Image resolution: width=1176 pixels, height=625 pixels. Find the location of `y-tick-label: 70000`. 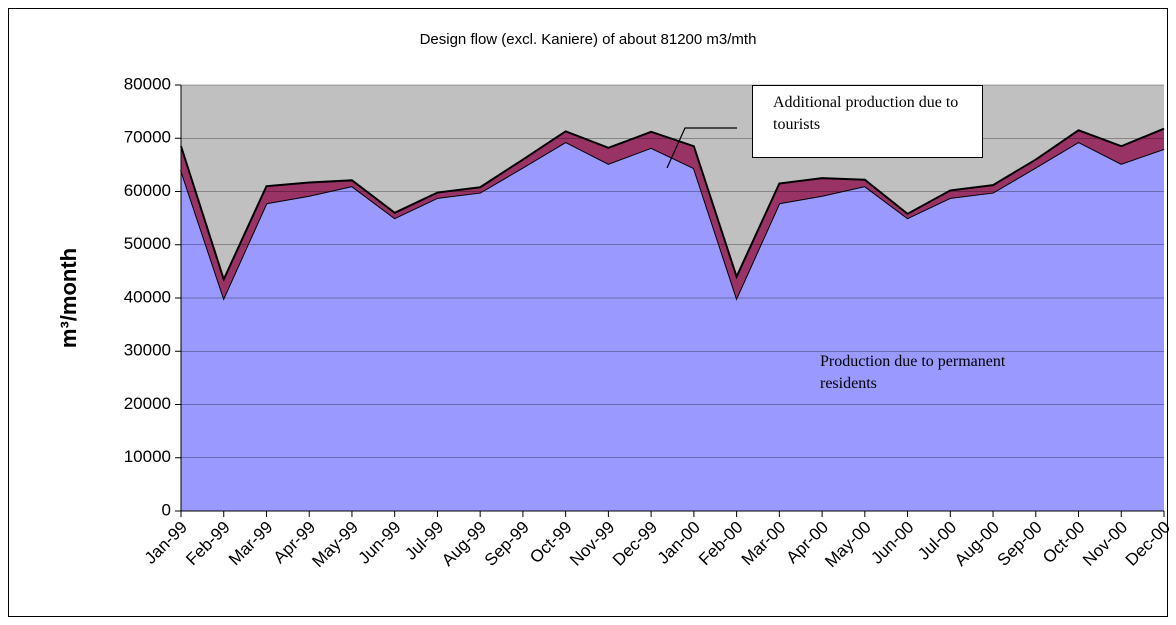

y-tick-label: 70000 is located at coordinates (147, 137).